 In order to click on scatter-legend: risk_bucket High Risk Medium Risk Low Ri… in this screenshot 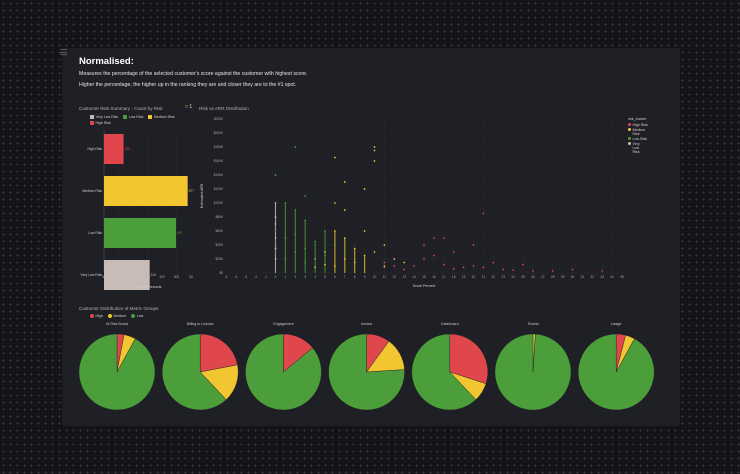, I will do `click(638, 135)`.